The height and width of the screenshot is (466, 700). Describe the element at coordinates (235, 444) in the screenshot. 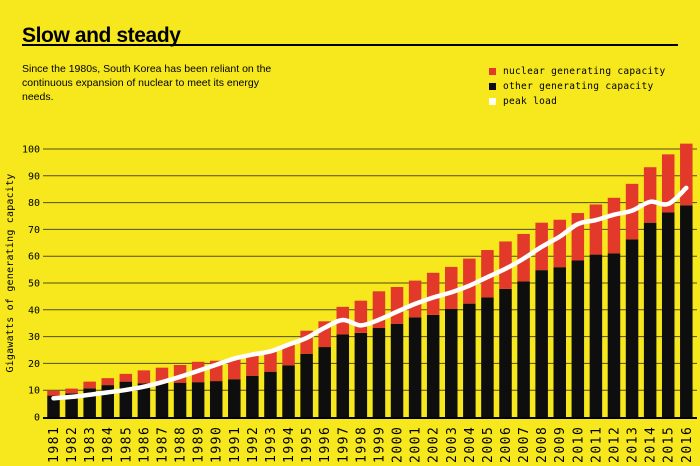

I see `x-tick-label: 1991` at that location.